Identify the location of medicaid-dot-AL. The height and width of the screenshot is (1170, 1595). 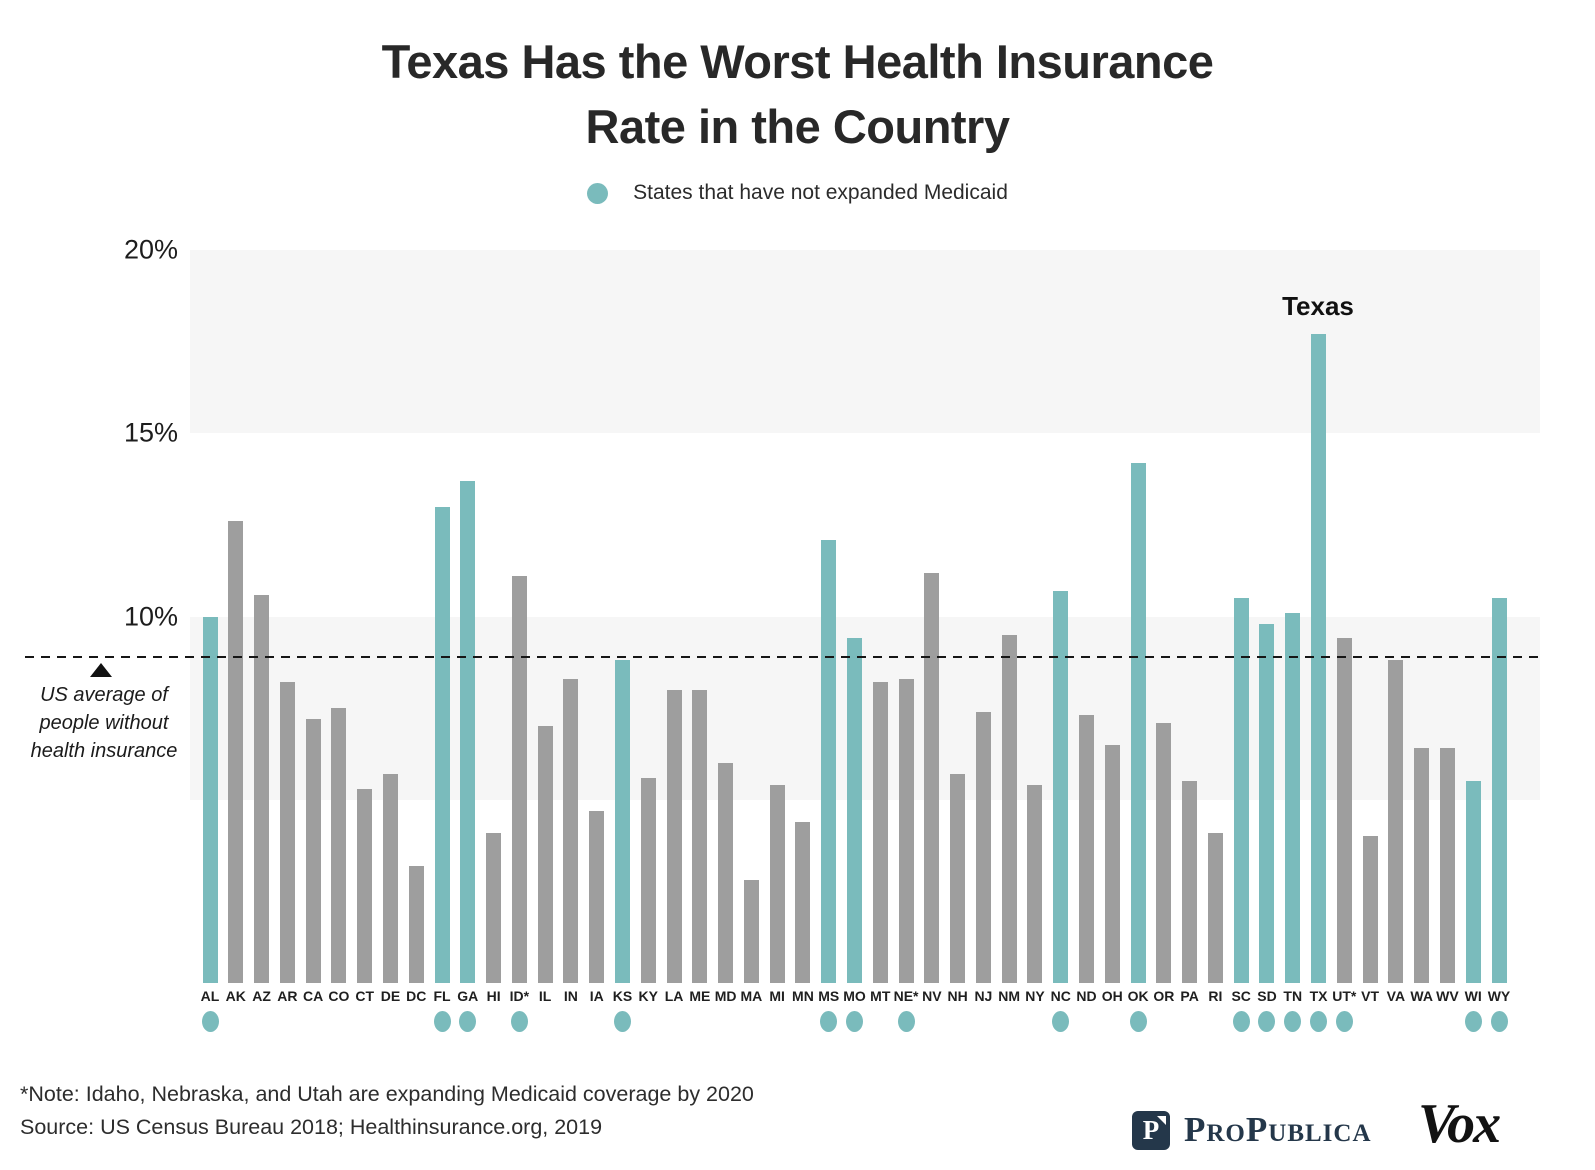
(210, 1021).